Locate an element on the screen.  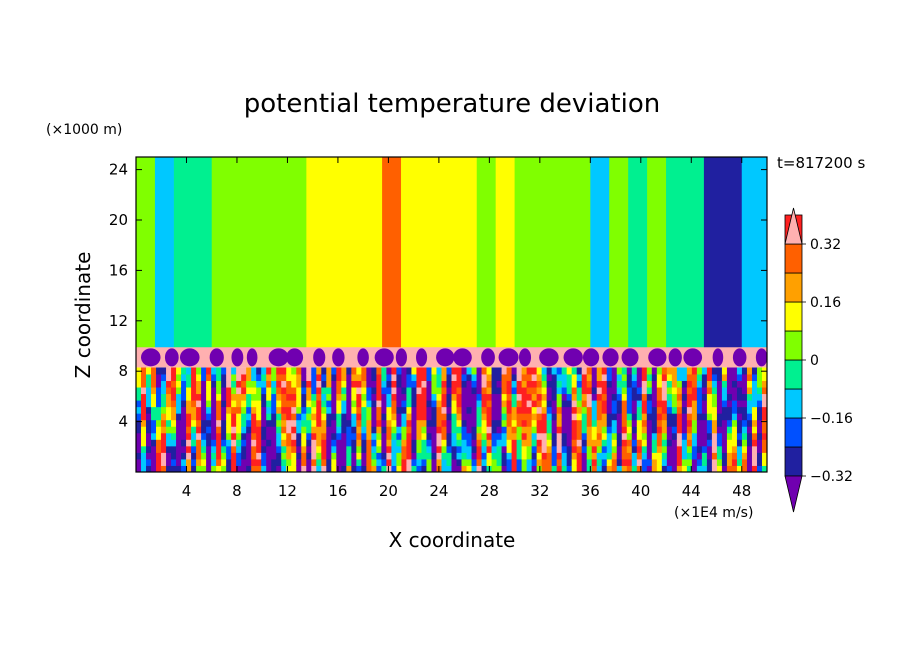
inversion-blob is located at coordinates (591, 357).